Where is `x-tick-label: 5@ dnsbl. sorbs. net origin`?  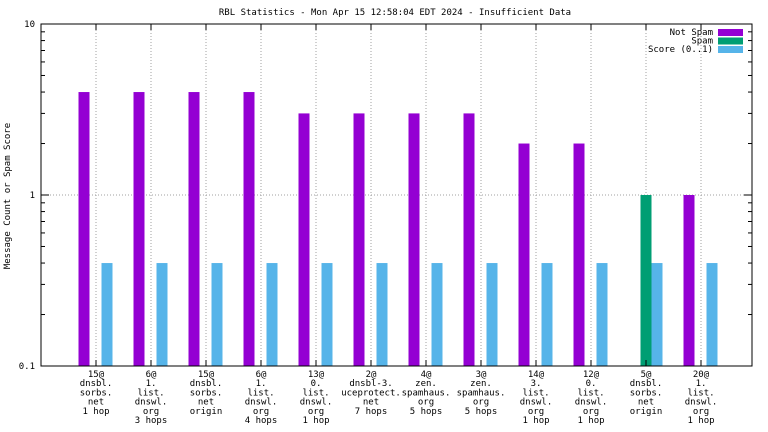
x-tick-label: 5@ dnsbl. sorbs. net origin is located at coordinates (646, 393).